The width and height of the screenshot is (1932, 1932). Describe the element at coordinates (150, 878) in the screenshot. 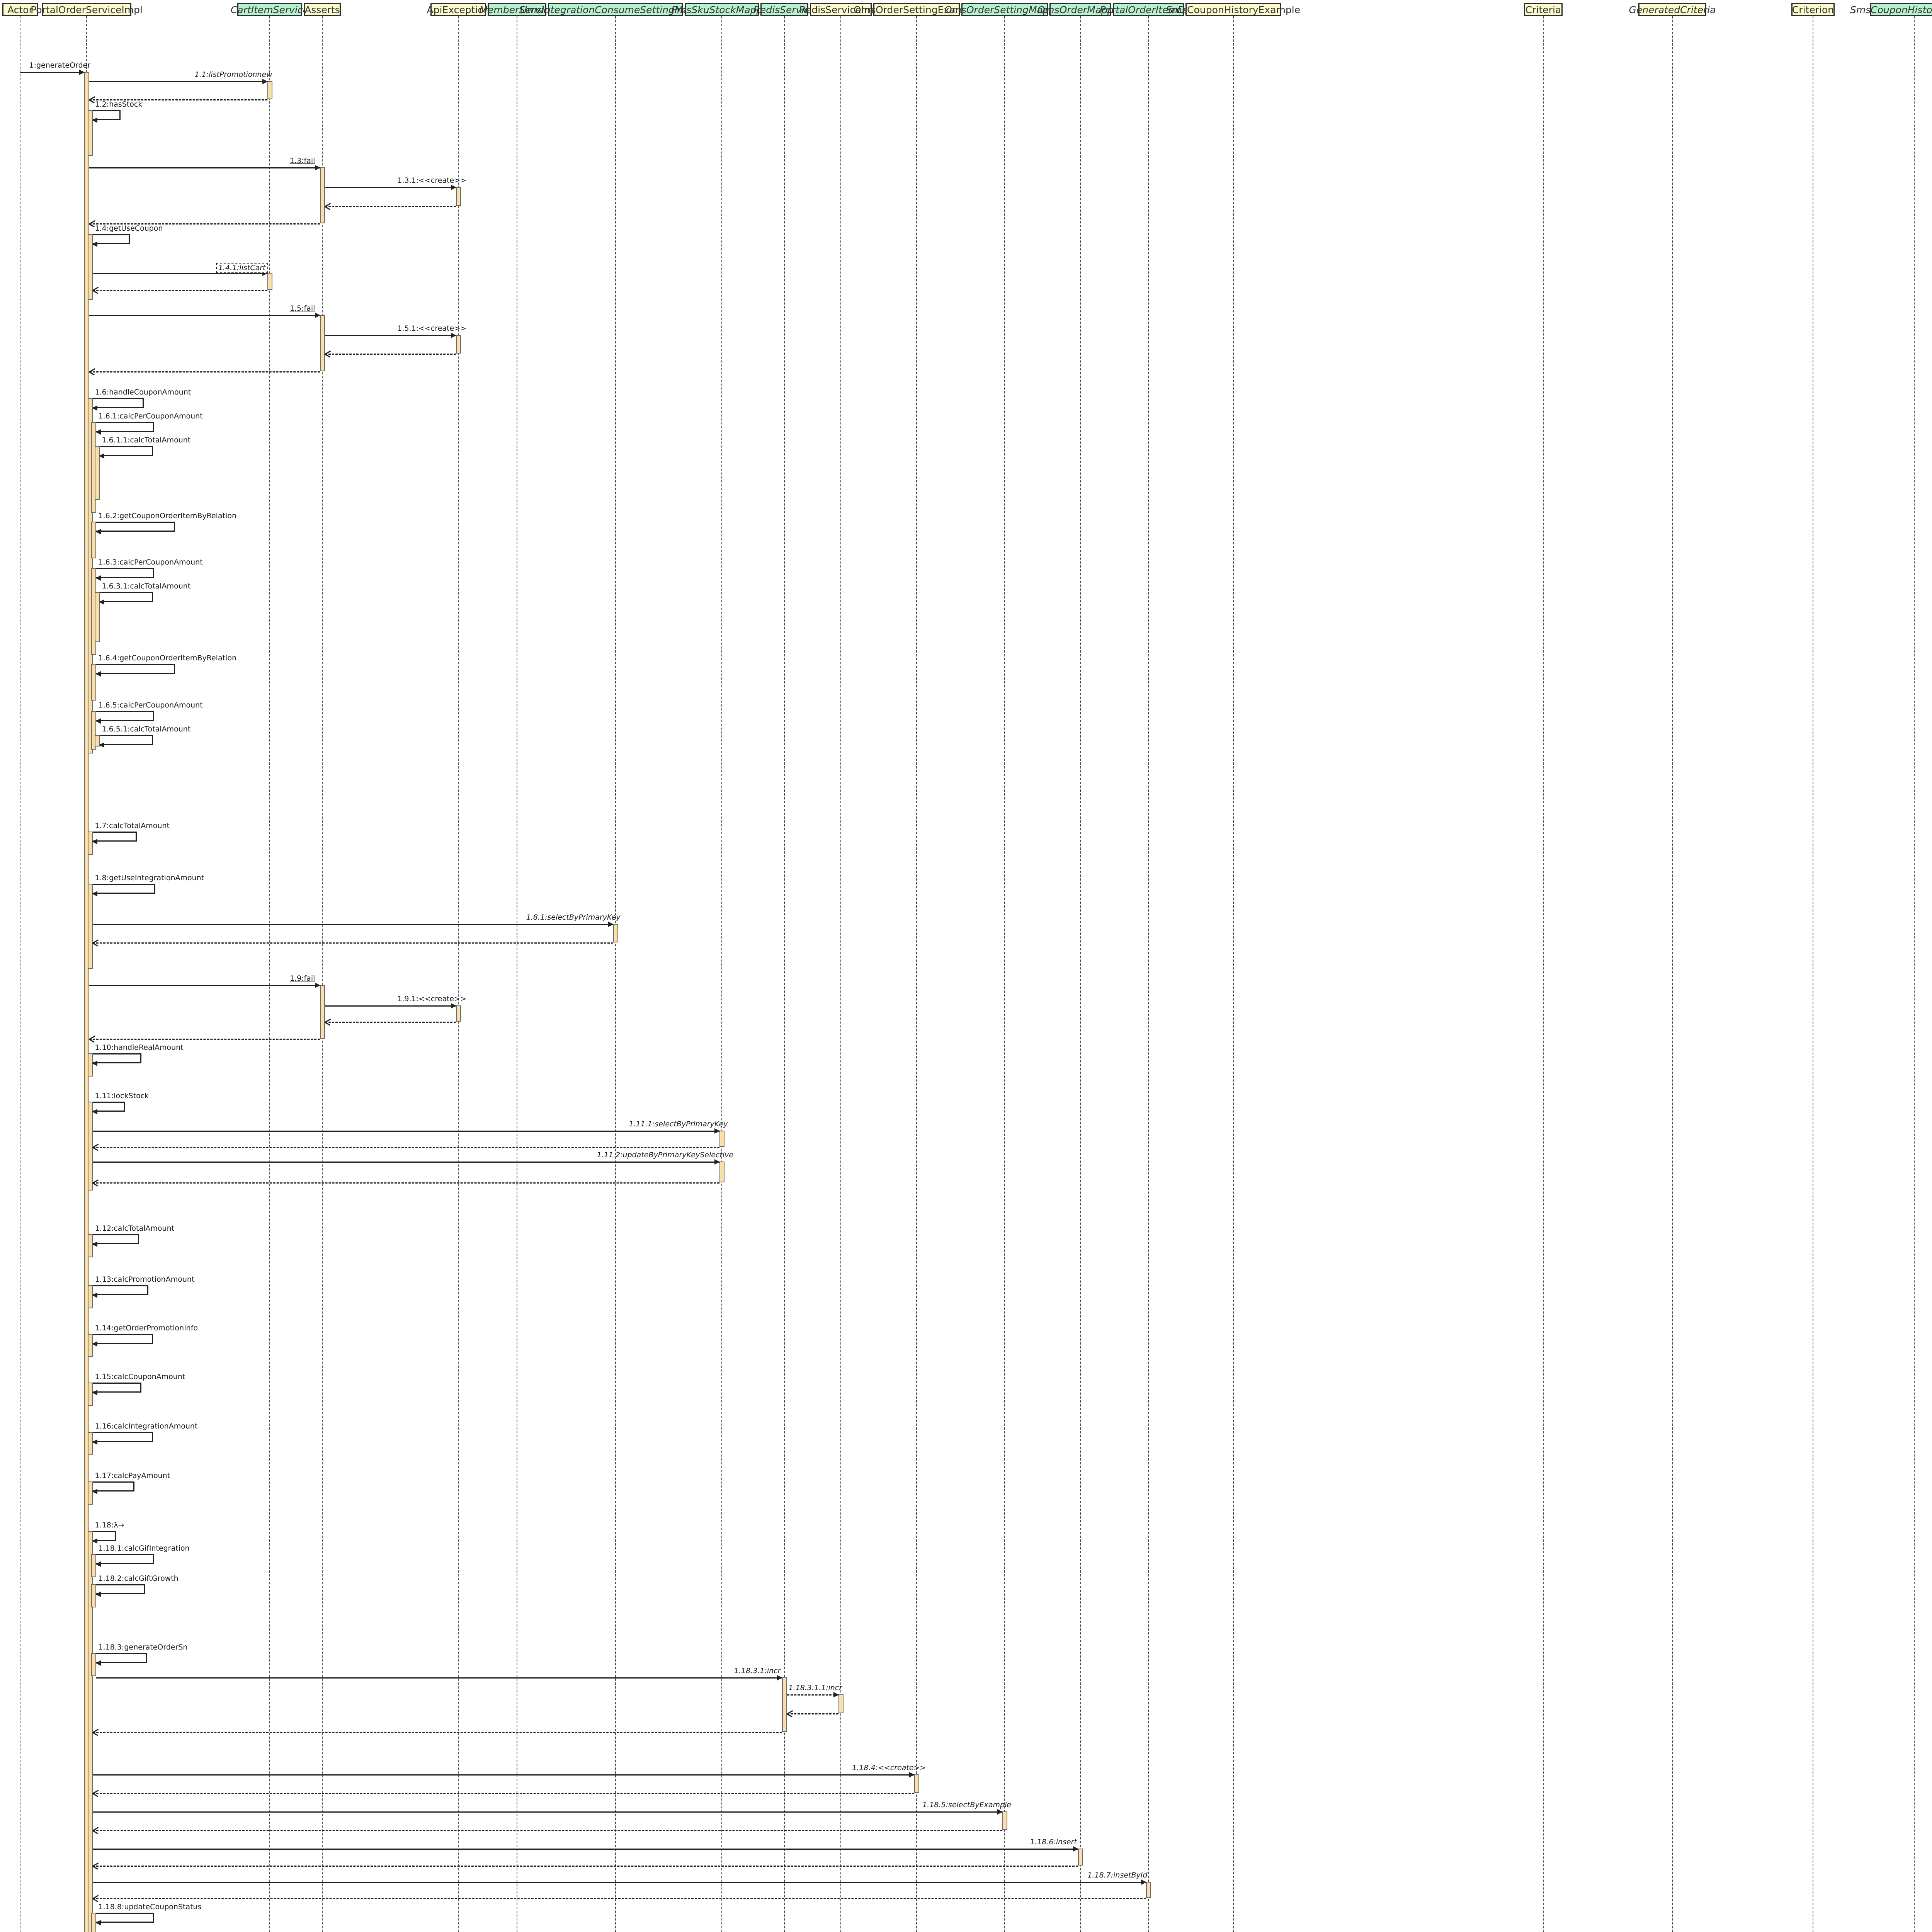

I see `message-label-1.8: 1.8:getUseIntegrationAmount` at that location.